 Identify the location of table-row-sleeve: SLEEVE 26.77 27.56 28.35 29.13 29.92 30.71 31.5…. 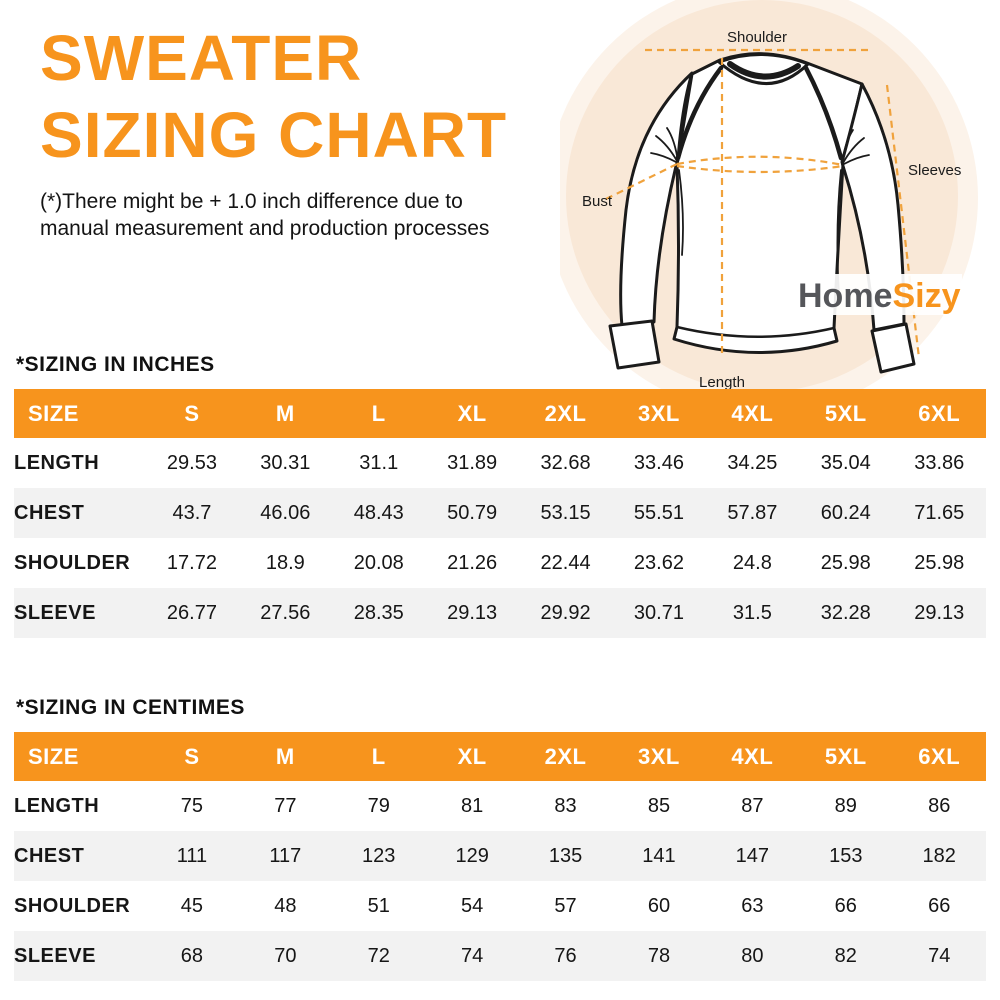
(500, 613).